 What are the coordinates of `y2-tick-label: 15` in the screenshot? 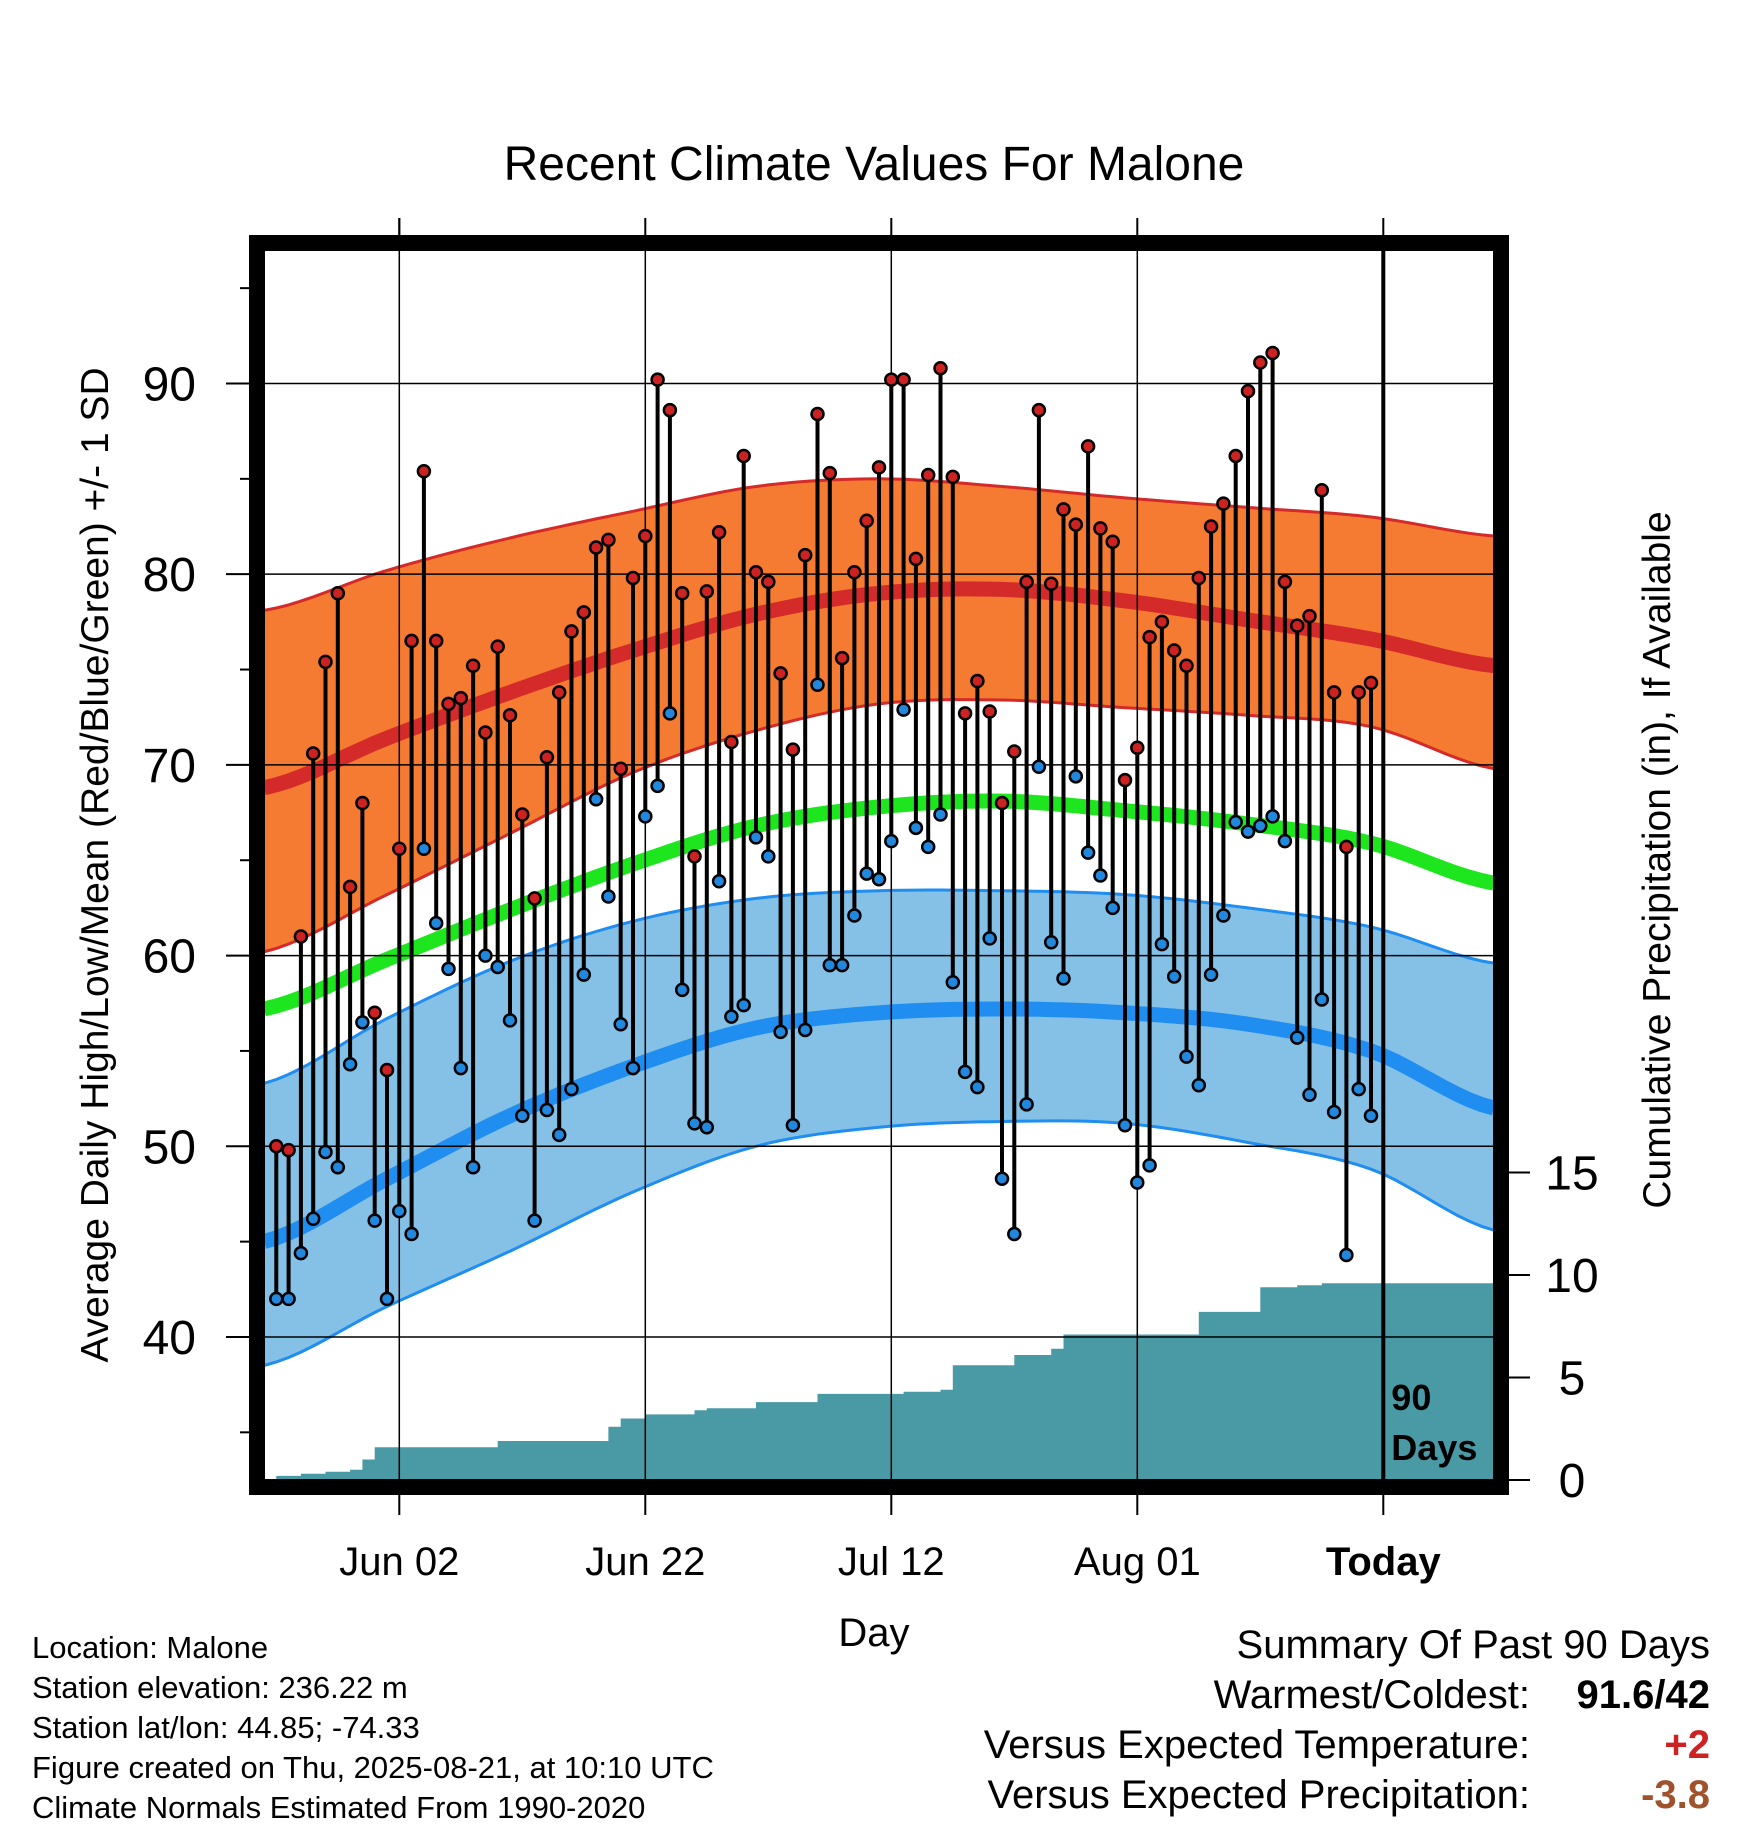 It's located at (1571, 1174).